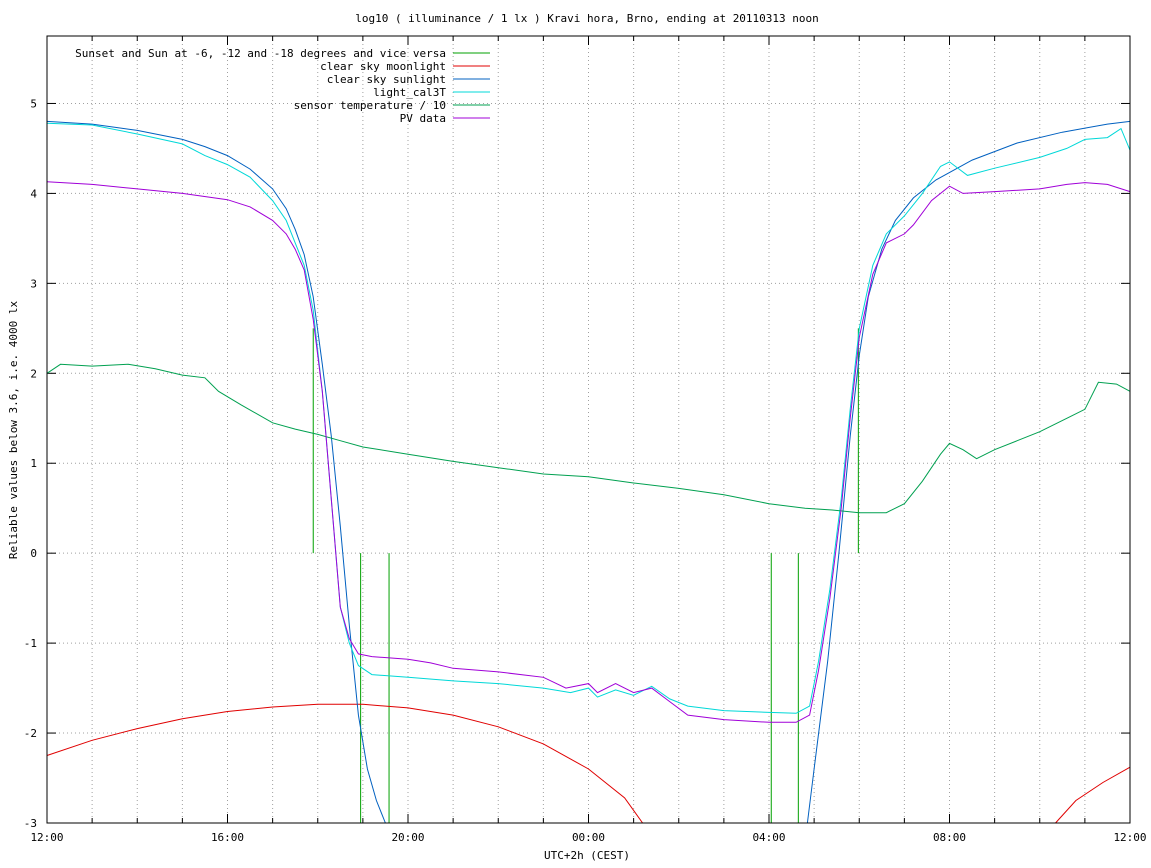 The height and width of the screenshot is (868, 1151). Describe the element at coordinates (587, 855) in the screenshot. I see `x-axis-label: UTC+2h (CEST)` at that location.